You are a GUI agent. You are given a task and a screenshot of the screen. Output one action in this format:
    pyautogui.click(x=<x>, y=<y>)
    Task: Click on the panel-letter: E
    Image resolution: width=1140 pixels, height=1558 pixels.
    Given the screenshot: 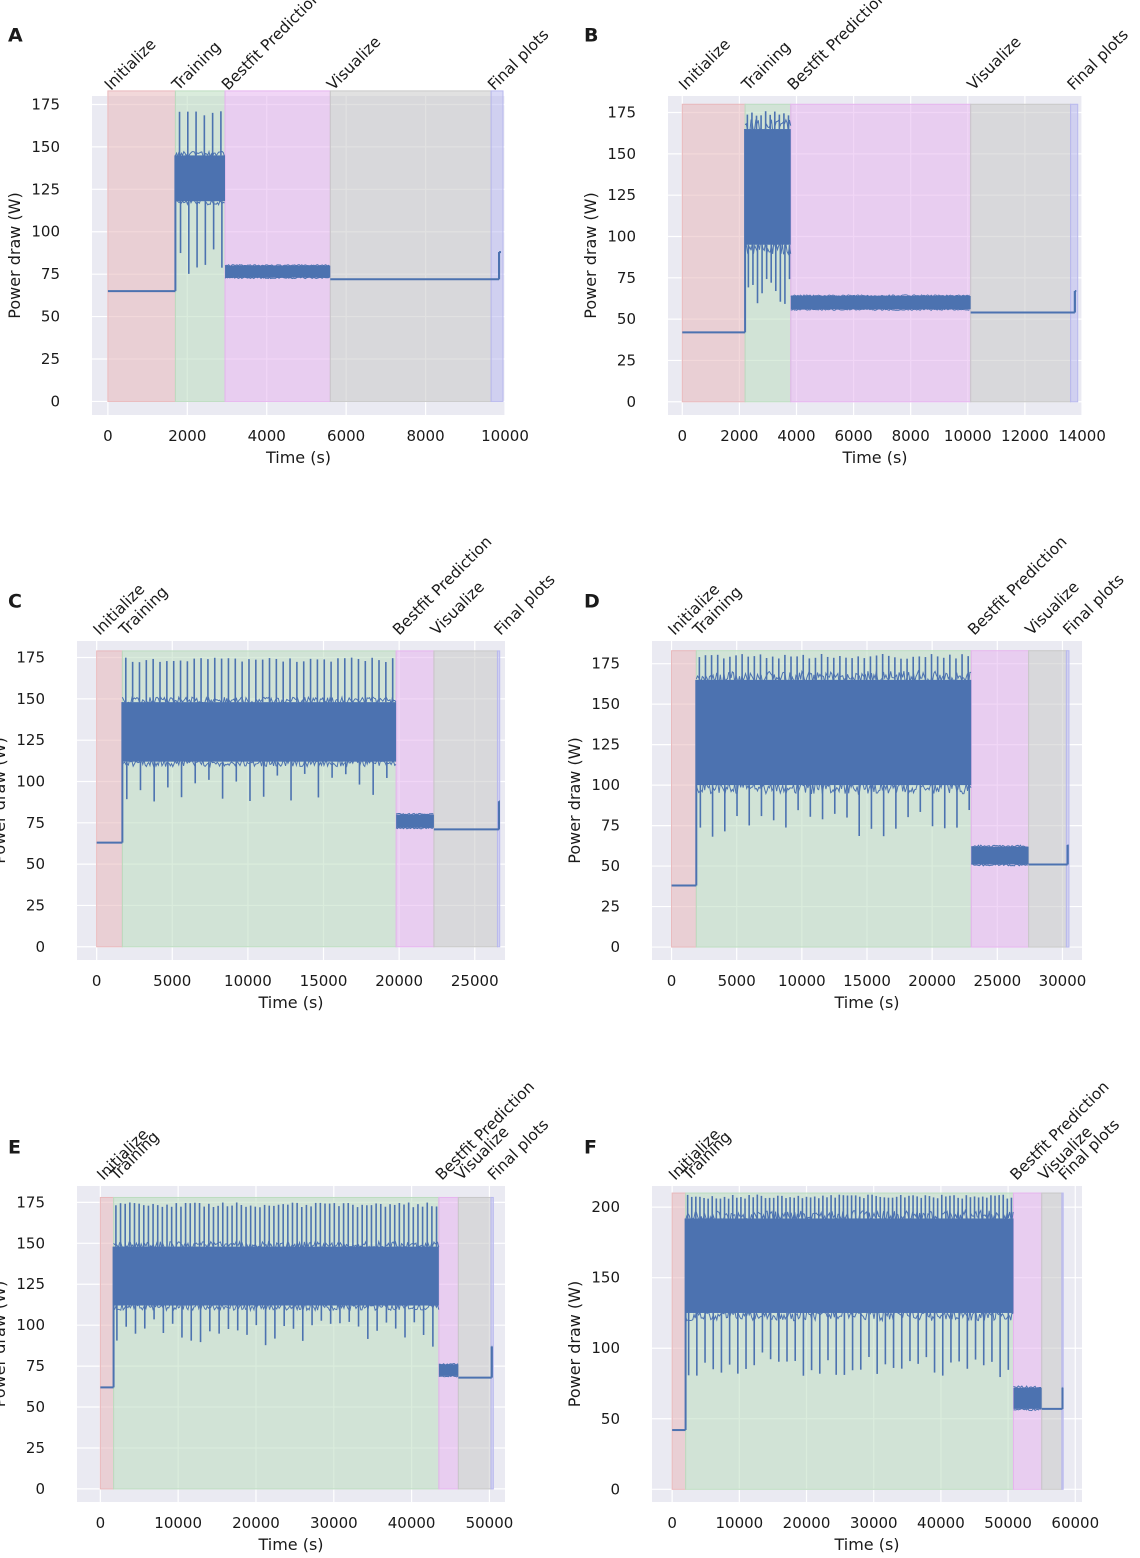 What is the action you would take?
    pyautogui.click(x=14, y=1148)
    